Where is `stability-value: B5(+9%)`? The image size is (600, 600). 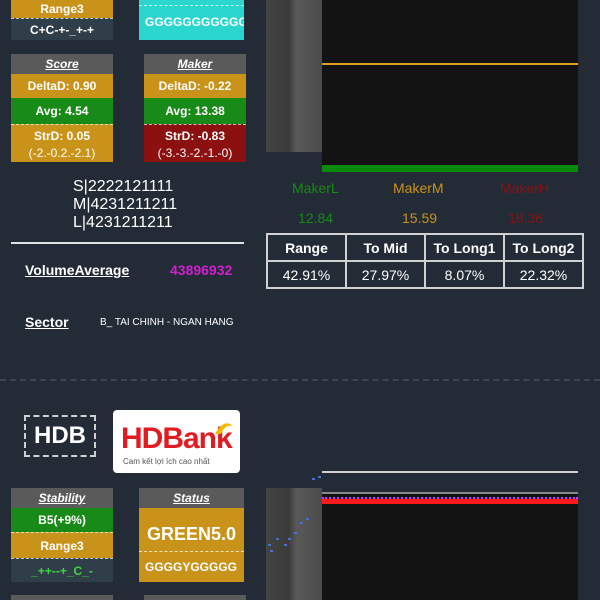 stability-value: B5(+9%) is located at coordinates (62, 520).